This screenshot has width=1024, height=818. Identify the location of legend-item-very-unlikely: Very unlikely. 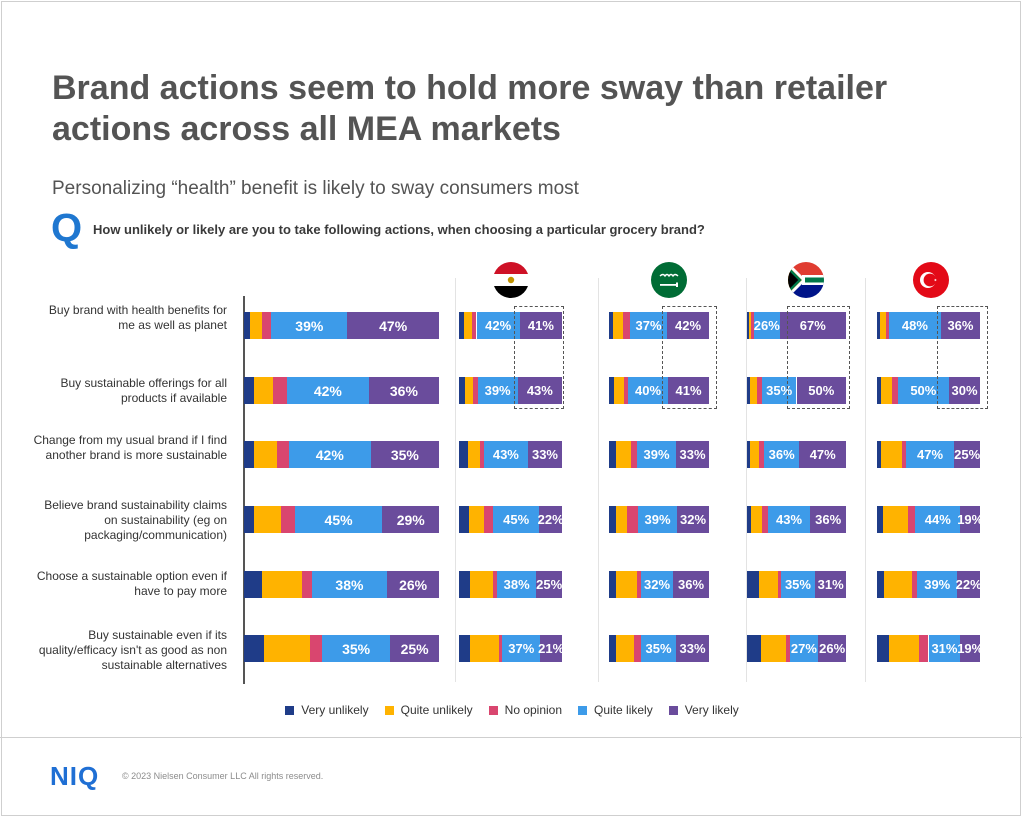
(327, 710).